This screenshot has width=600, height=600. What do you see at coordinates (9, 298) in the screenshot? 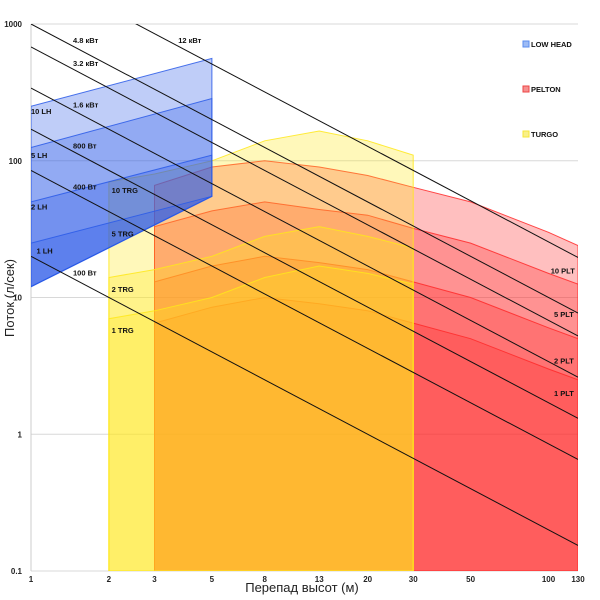
I see `y-axis-title: Поток (л/сек)` at bounding box center [9, 298].